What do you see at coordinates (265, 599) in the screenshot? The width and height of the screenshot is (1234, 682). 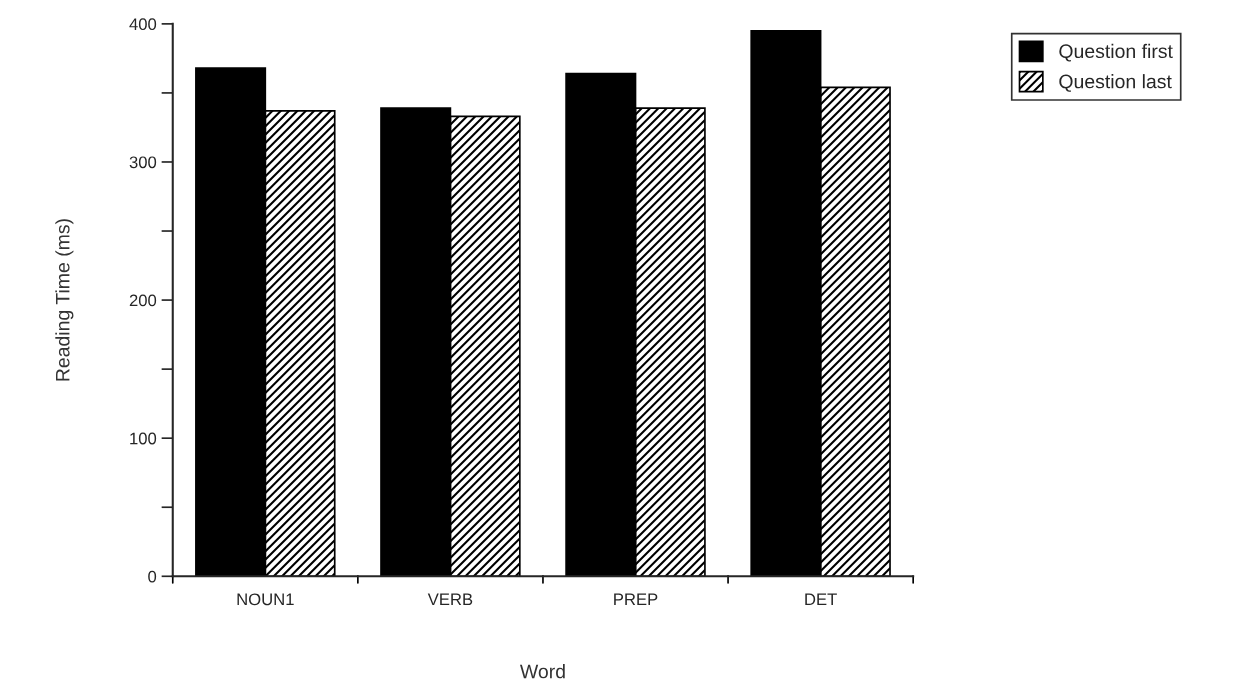 I see `x-tick-label: NOUN1` at bounding box center [265, 599].